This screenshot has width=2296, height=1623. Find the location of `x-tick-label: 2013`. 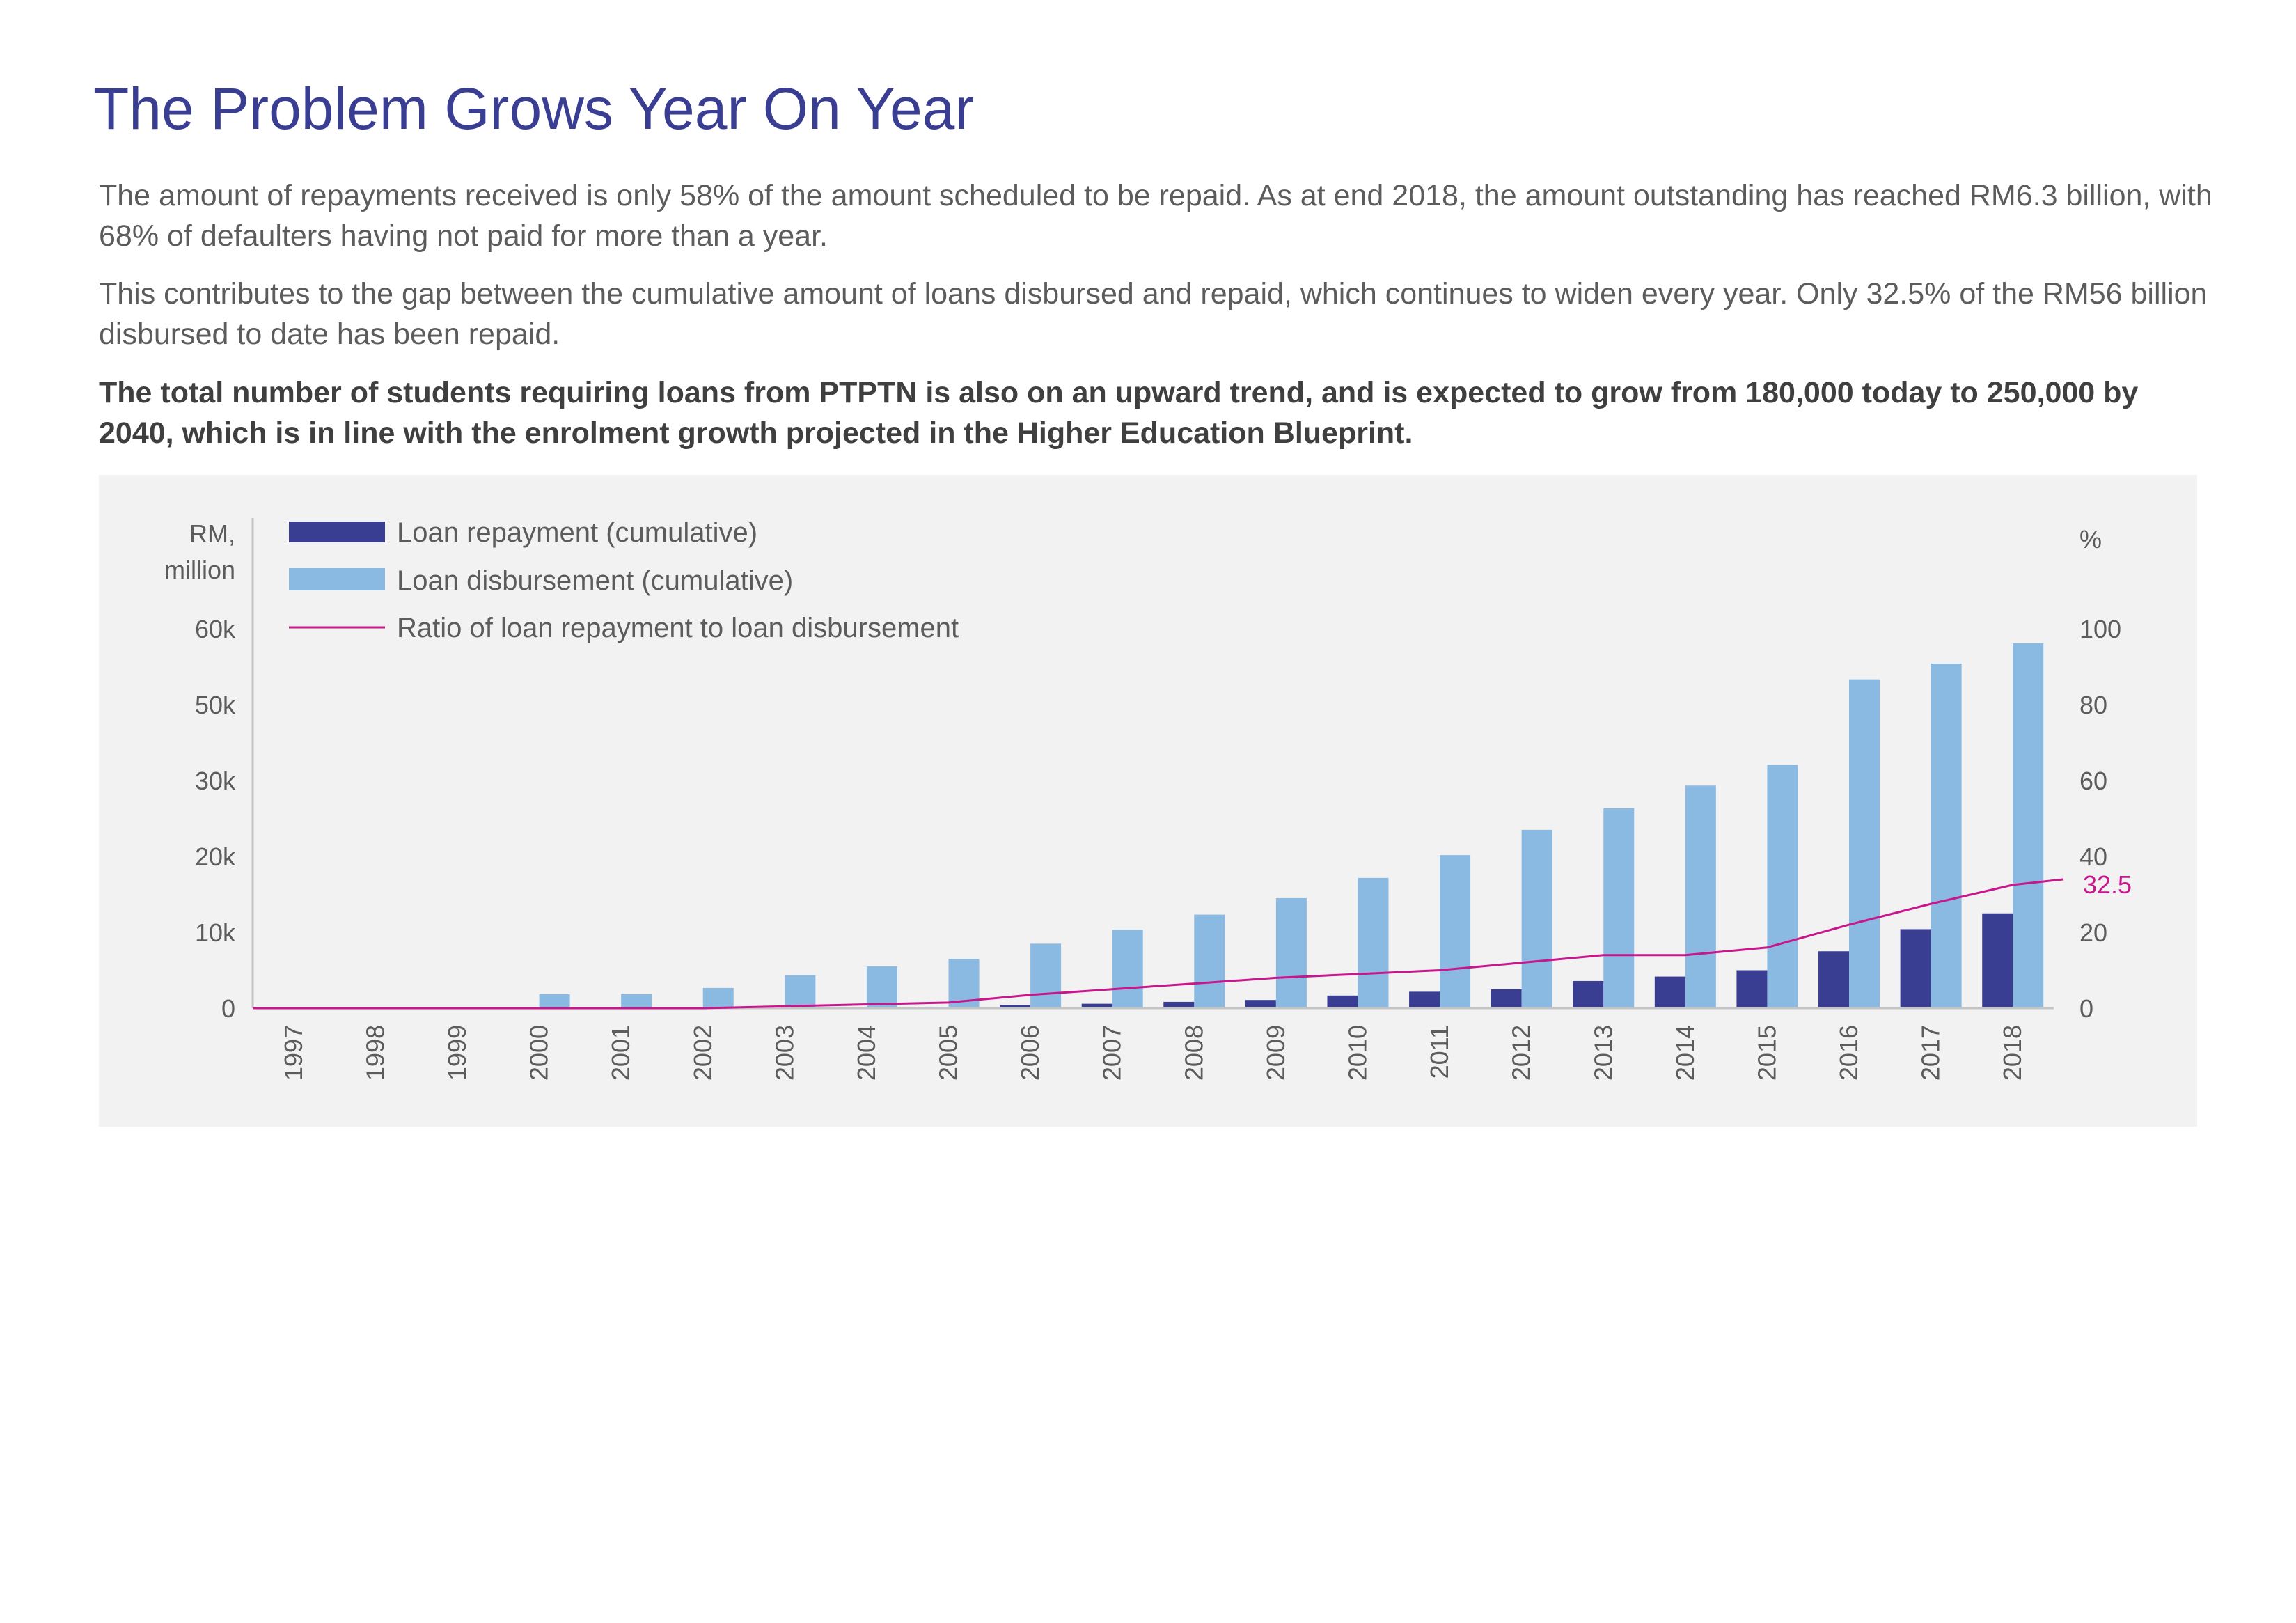

x-tick-label: 2013 is located at coordinates (1603, 1053).